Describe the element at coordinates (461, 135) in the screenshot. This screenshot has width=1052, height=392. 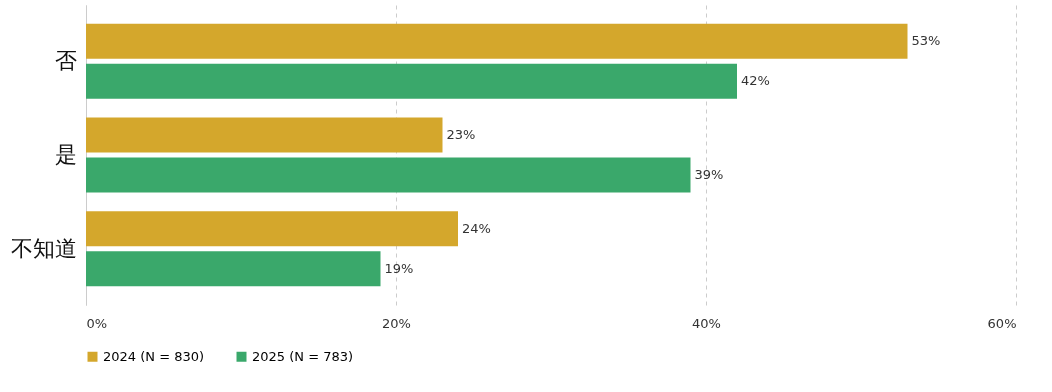
I see `data-label: 23%` at that location.